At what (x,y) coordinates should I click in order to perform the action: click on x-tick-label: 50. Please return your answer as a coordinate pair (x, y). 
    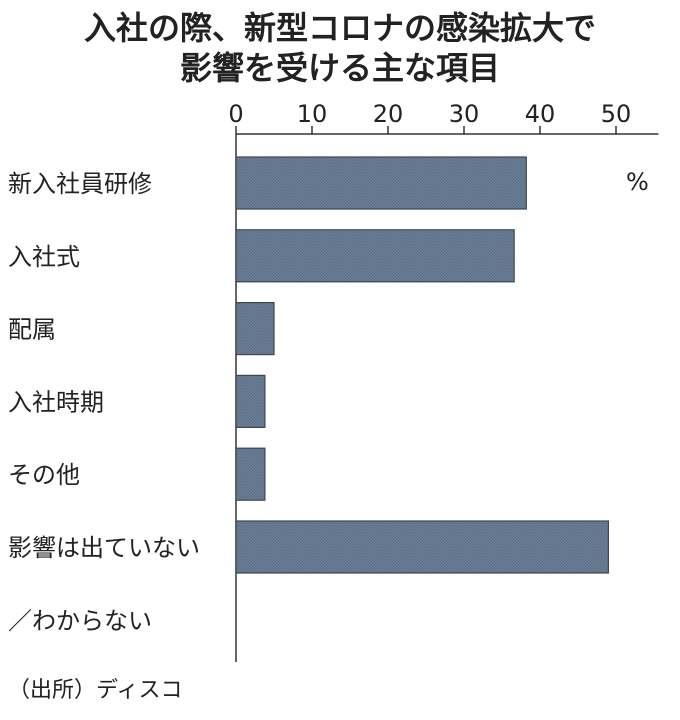
    Looking at the image, I should click on (616, 114).